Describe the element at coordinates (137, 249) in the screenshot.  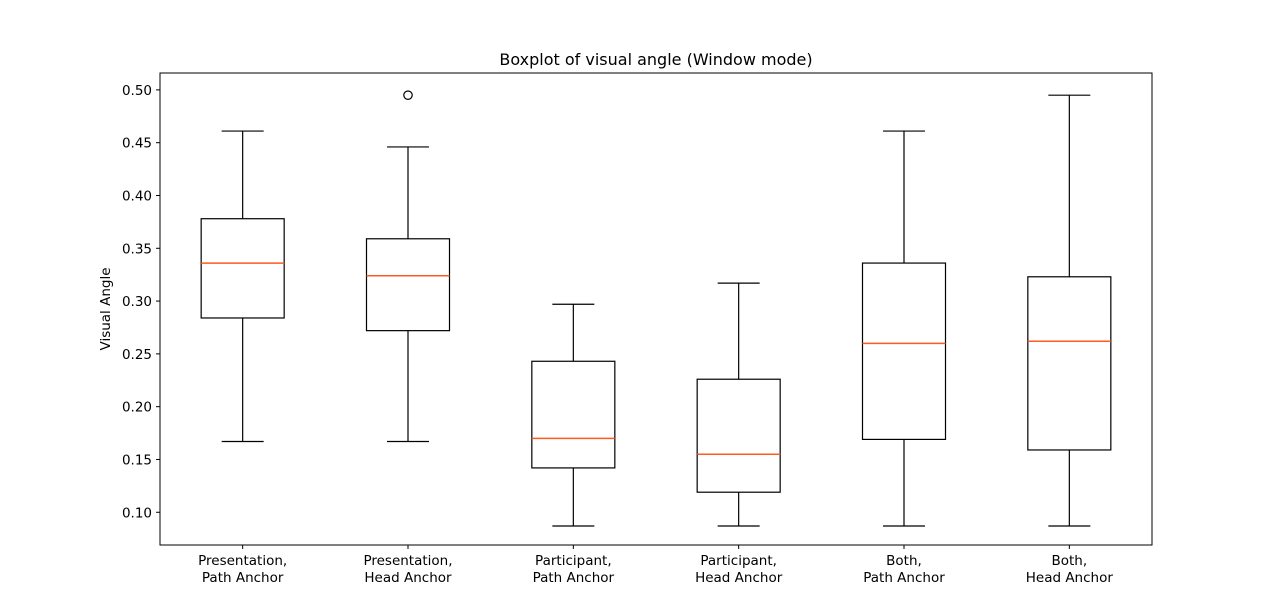
I see `y-tick-label: 0.35` at that location.